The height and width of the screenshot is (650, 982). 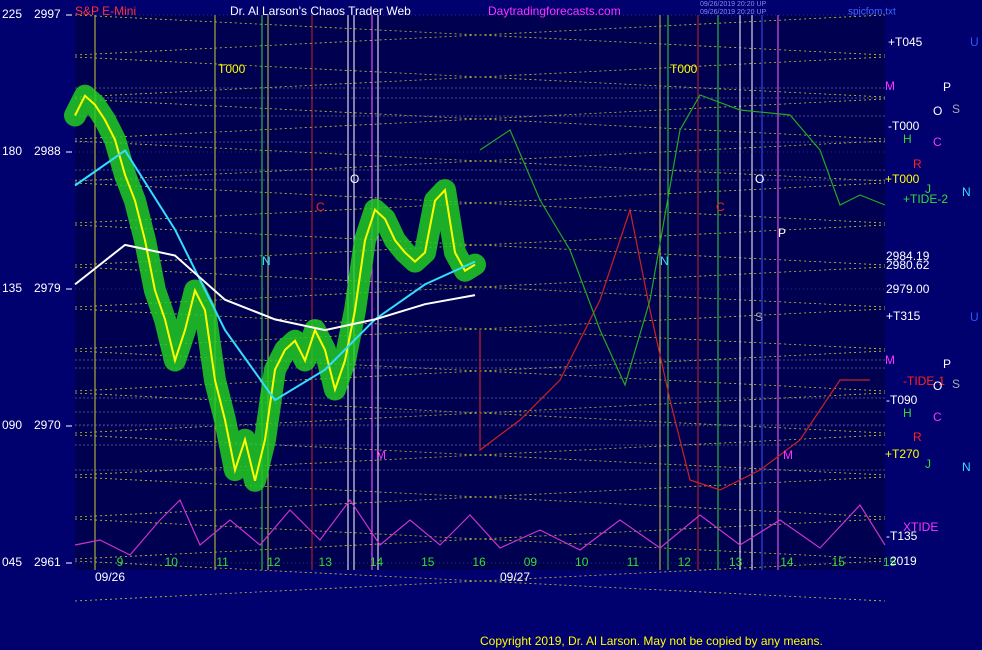 I want to click on annotation: -T090, so click(x=902, y=400).